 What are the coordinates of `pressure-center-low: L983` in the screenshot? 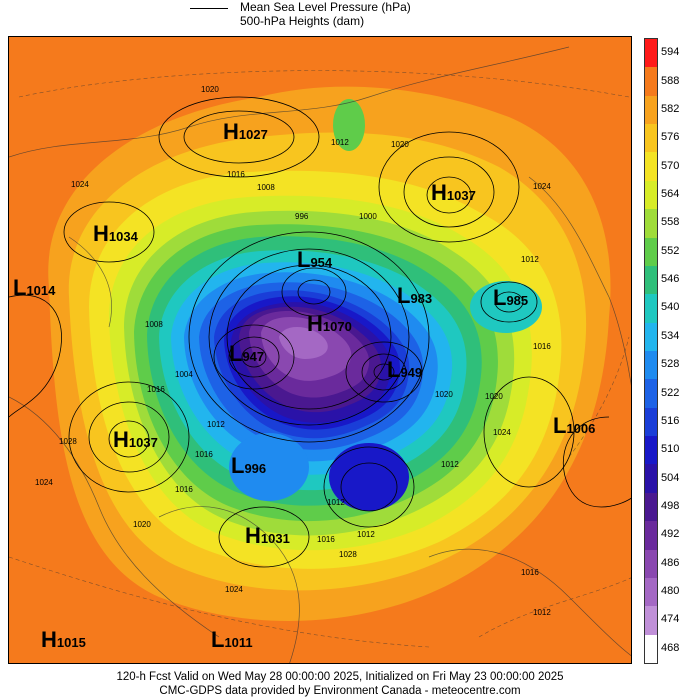 It's located at (415, 295).